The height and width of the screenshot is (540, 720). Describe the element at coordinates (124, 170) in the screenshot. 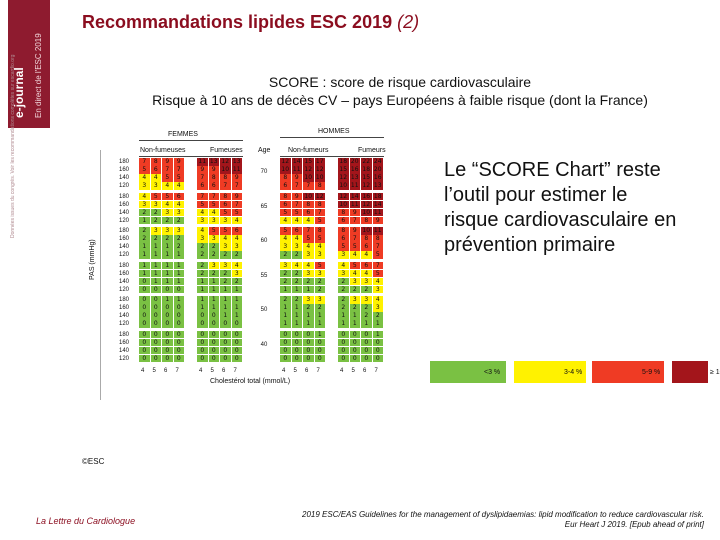

I see `sbp-label: 160` at that location.